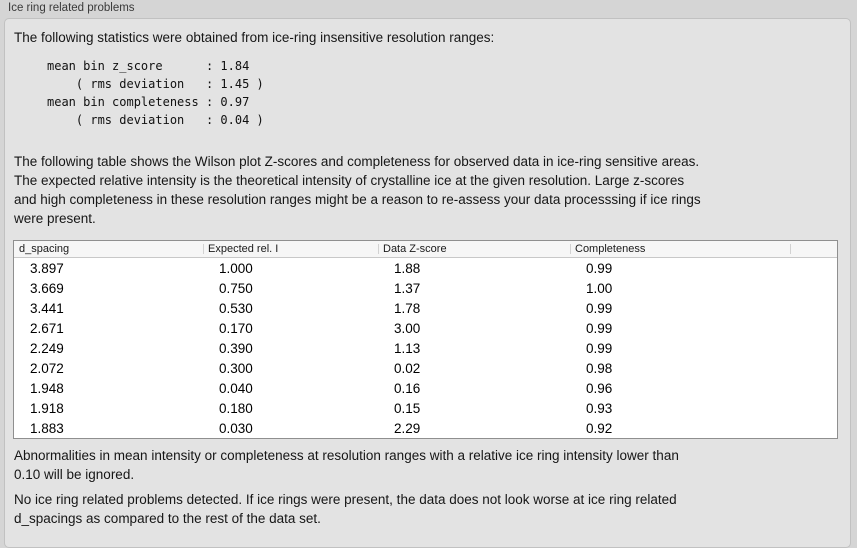  Describe the element at coordinates (425, 288) in the screenshot. I see `table-row: 3.669 0.750 1.37 1.00` at that location.